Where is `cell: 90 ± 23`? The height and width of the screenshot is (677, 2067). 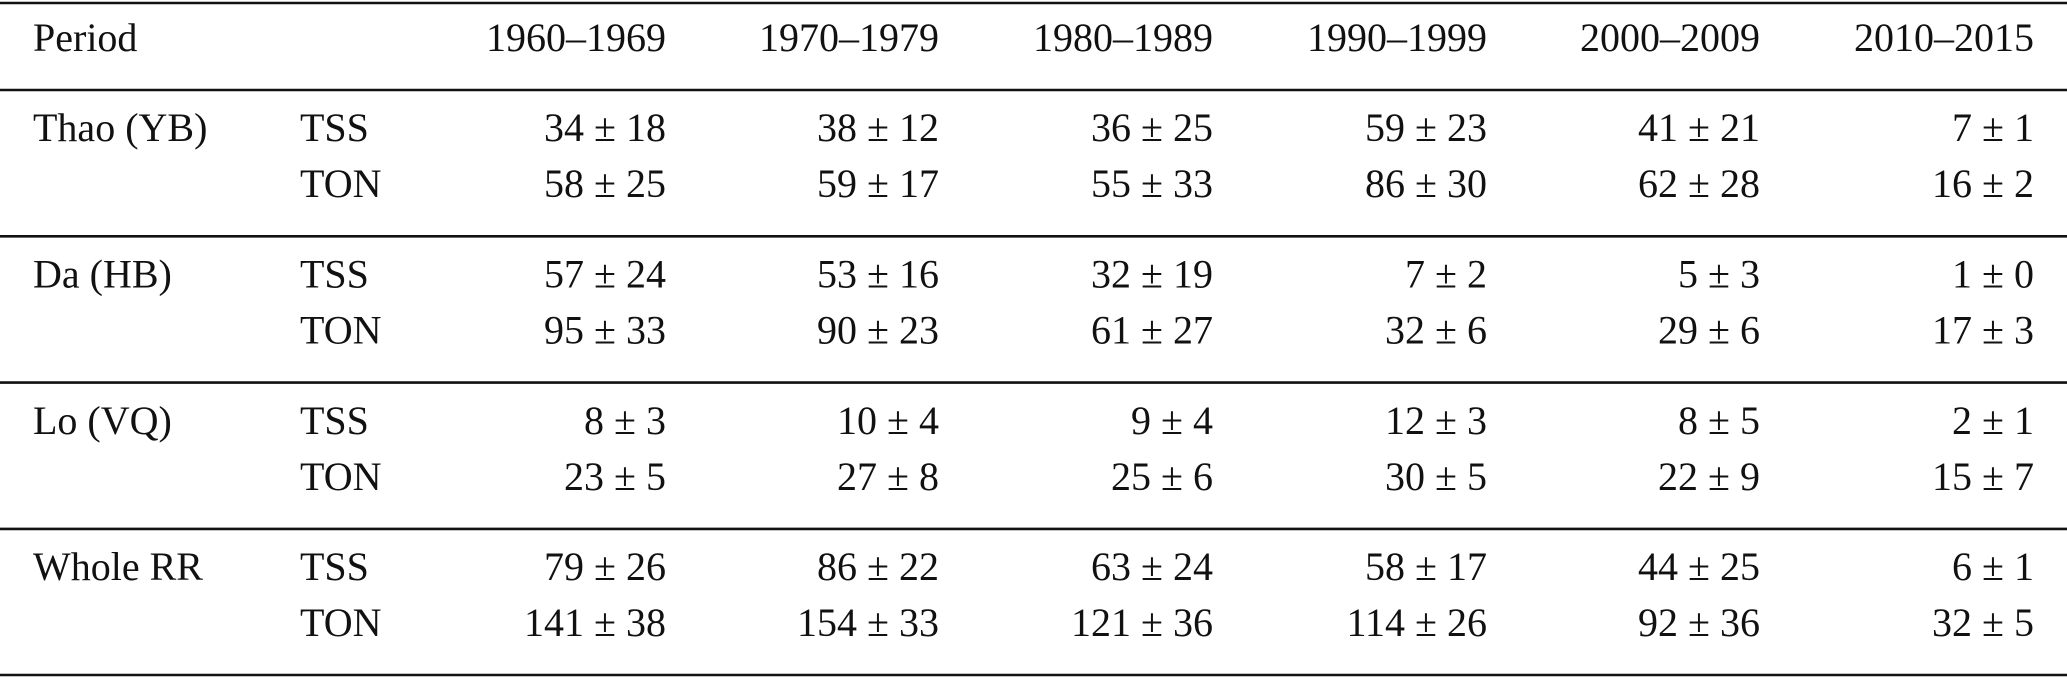
cell: 90 ± 23 is located at coordinates (878, 329).